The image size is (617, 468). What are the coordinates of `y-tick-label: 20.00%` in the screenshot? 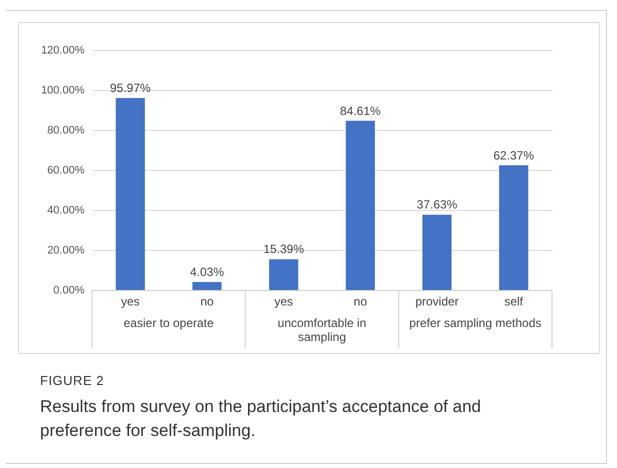 It's located at (66, 250).